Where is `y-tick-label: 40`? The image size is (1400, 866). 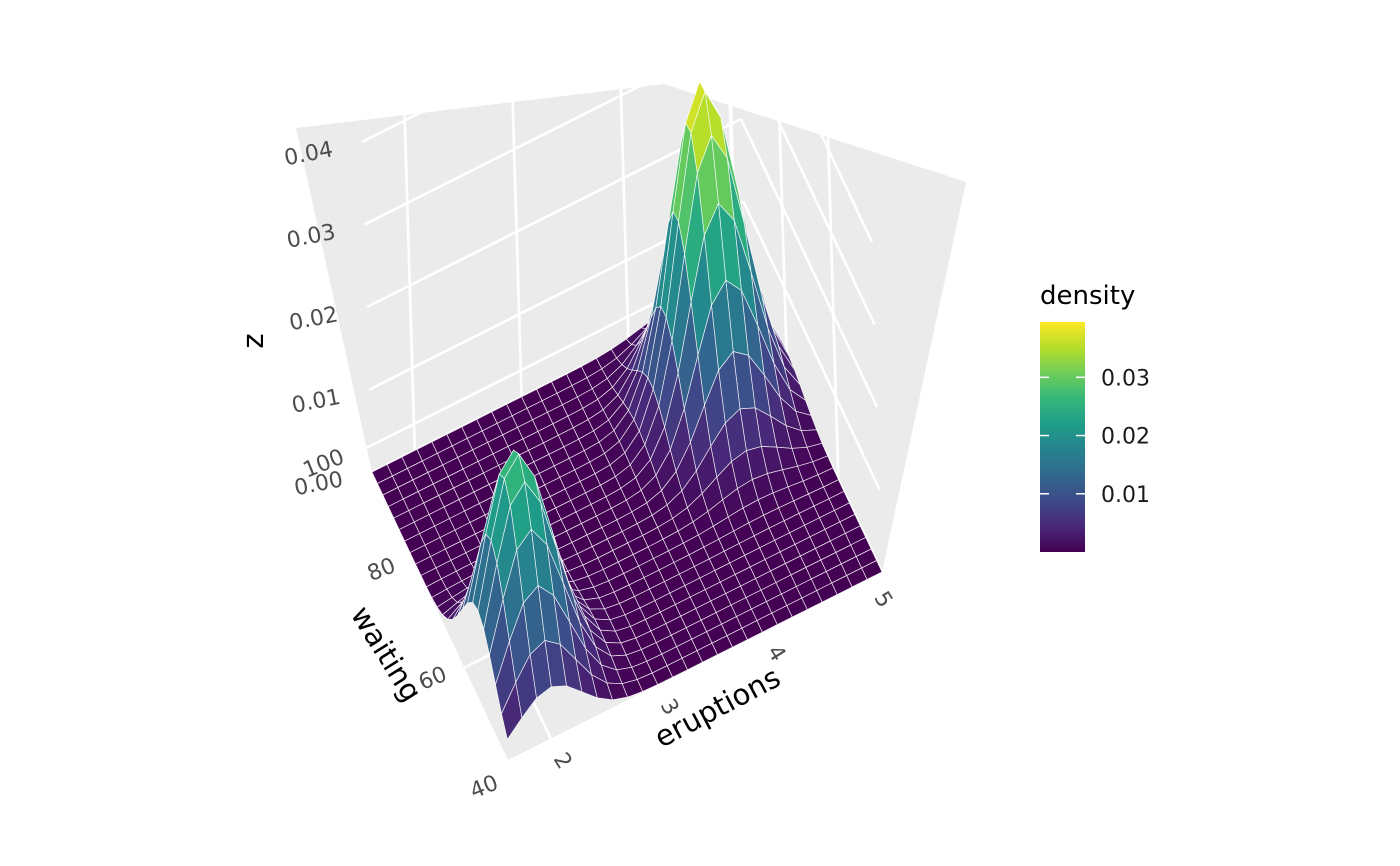 y-tick-label: 40 is located at coordinates (484, 788).